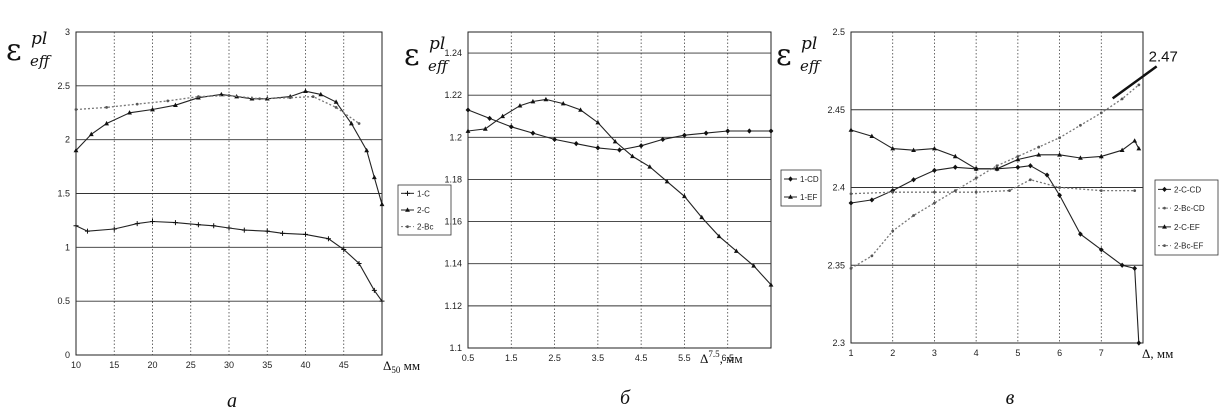 The height and width of the screenshot is (414, 1221). Describe the element at coordinates (229, 261) in the screenshot. I see `series-line` at that location.